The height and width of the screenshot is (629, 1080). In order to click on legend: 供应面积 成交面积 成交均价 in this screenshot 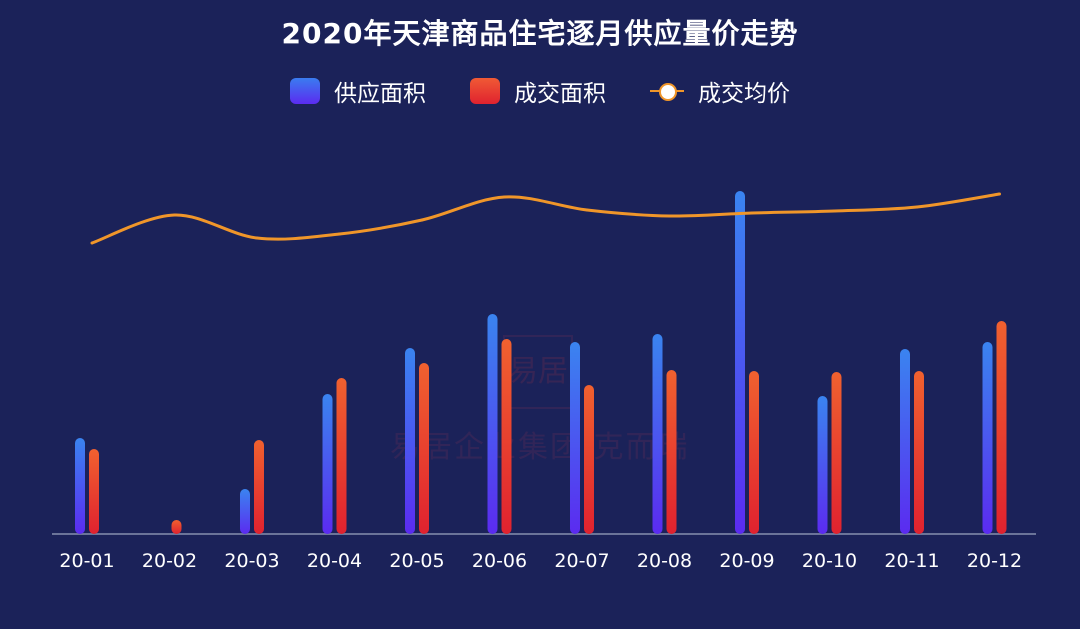, I will do `click(540, 91)`.